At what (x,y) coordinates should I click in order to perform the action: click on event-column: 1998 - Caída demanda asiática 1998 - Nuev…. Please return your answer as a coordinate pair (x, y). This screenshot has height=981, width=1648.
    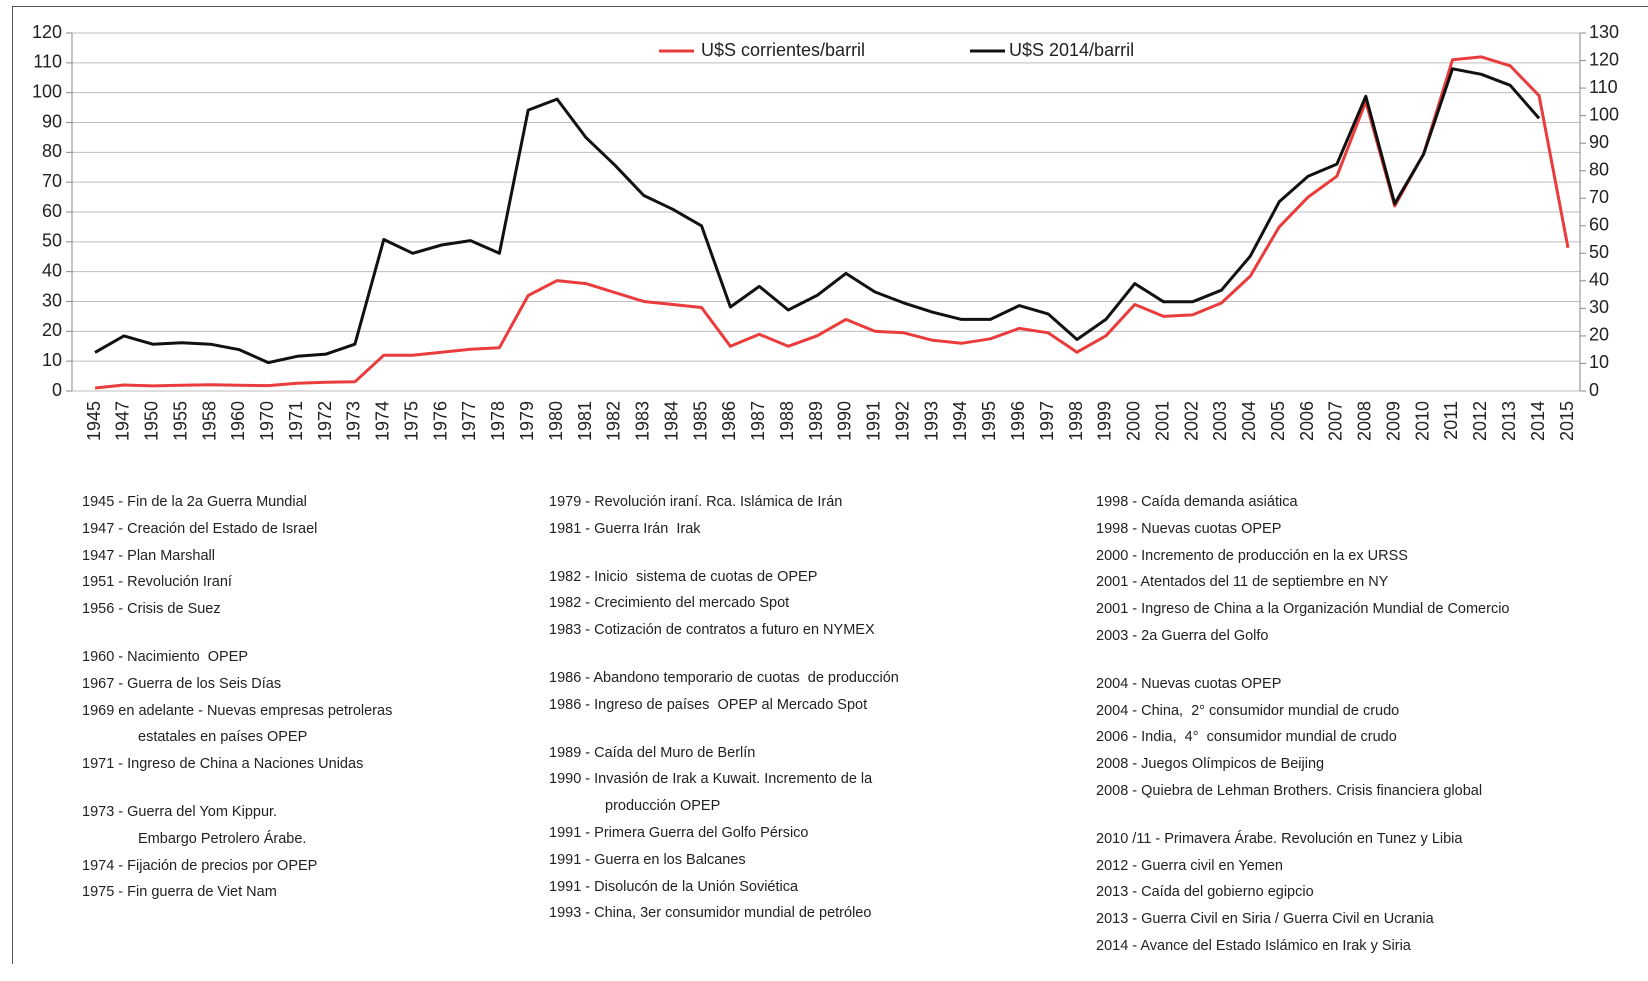
    Looking at the image, I should click on (1302, 735).